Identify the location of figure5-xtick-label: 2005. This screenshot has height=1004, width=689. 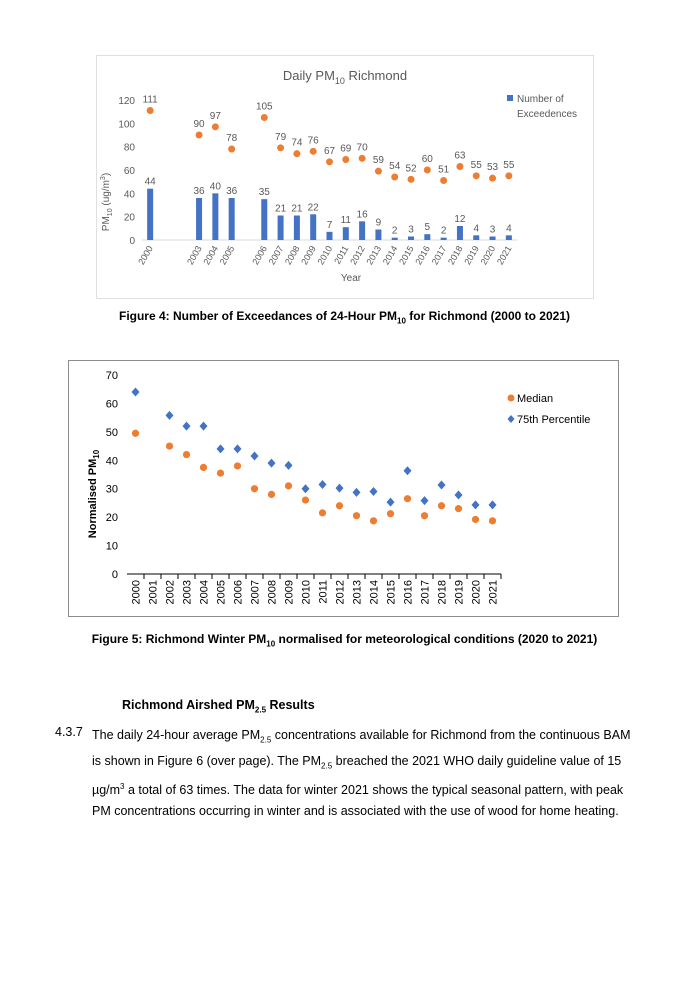
(222, 592).